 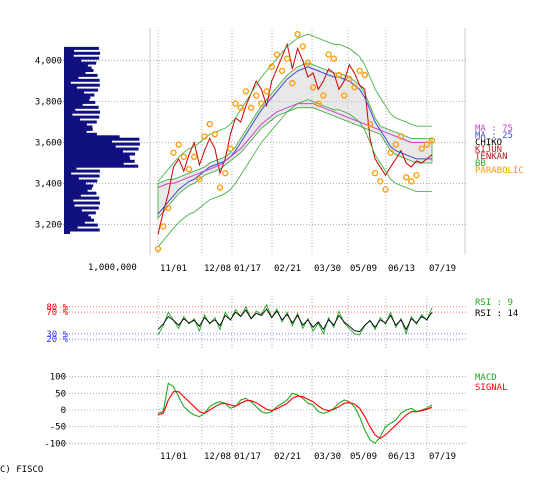 What do you see at coordinates (58, 428) in the screenshot?
I see `y-tick-label: -50` at bounding box center [58, 428].